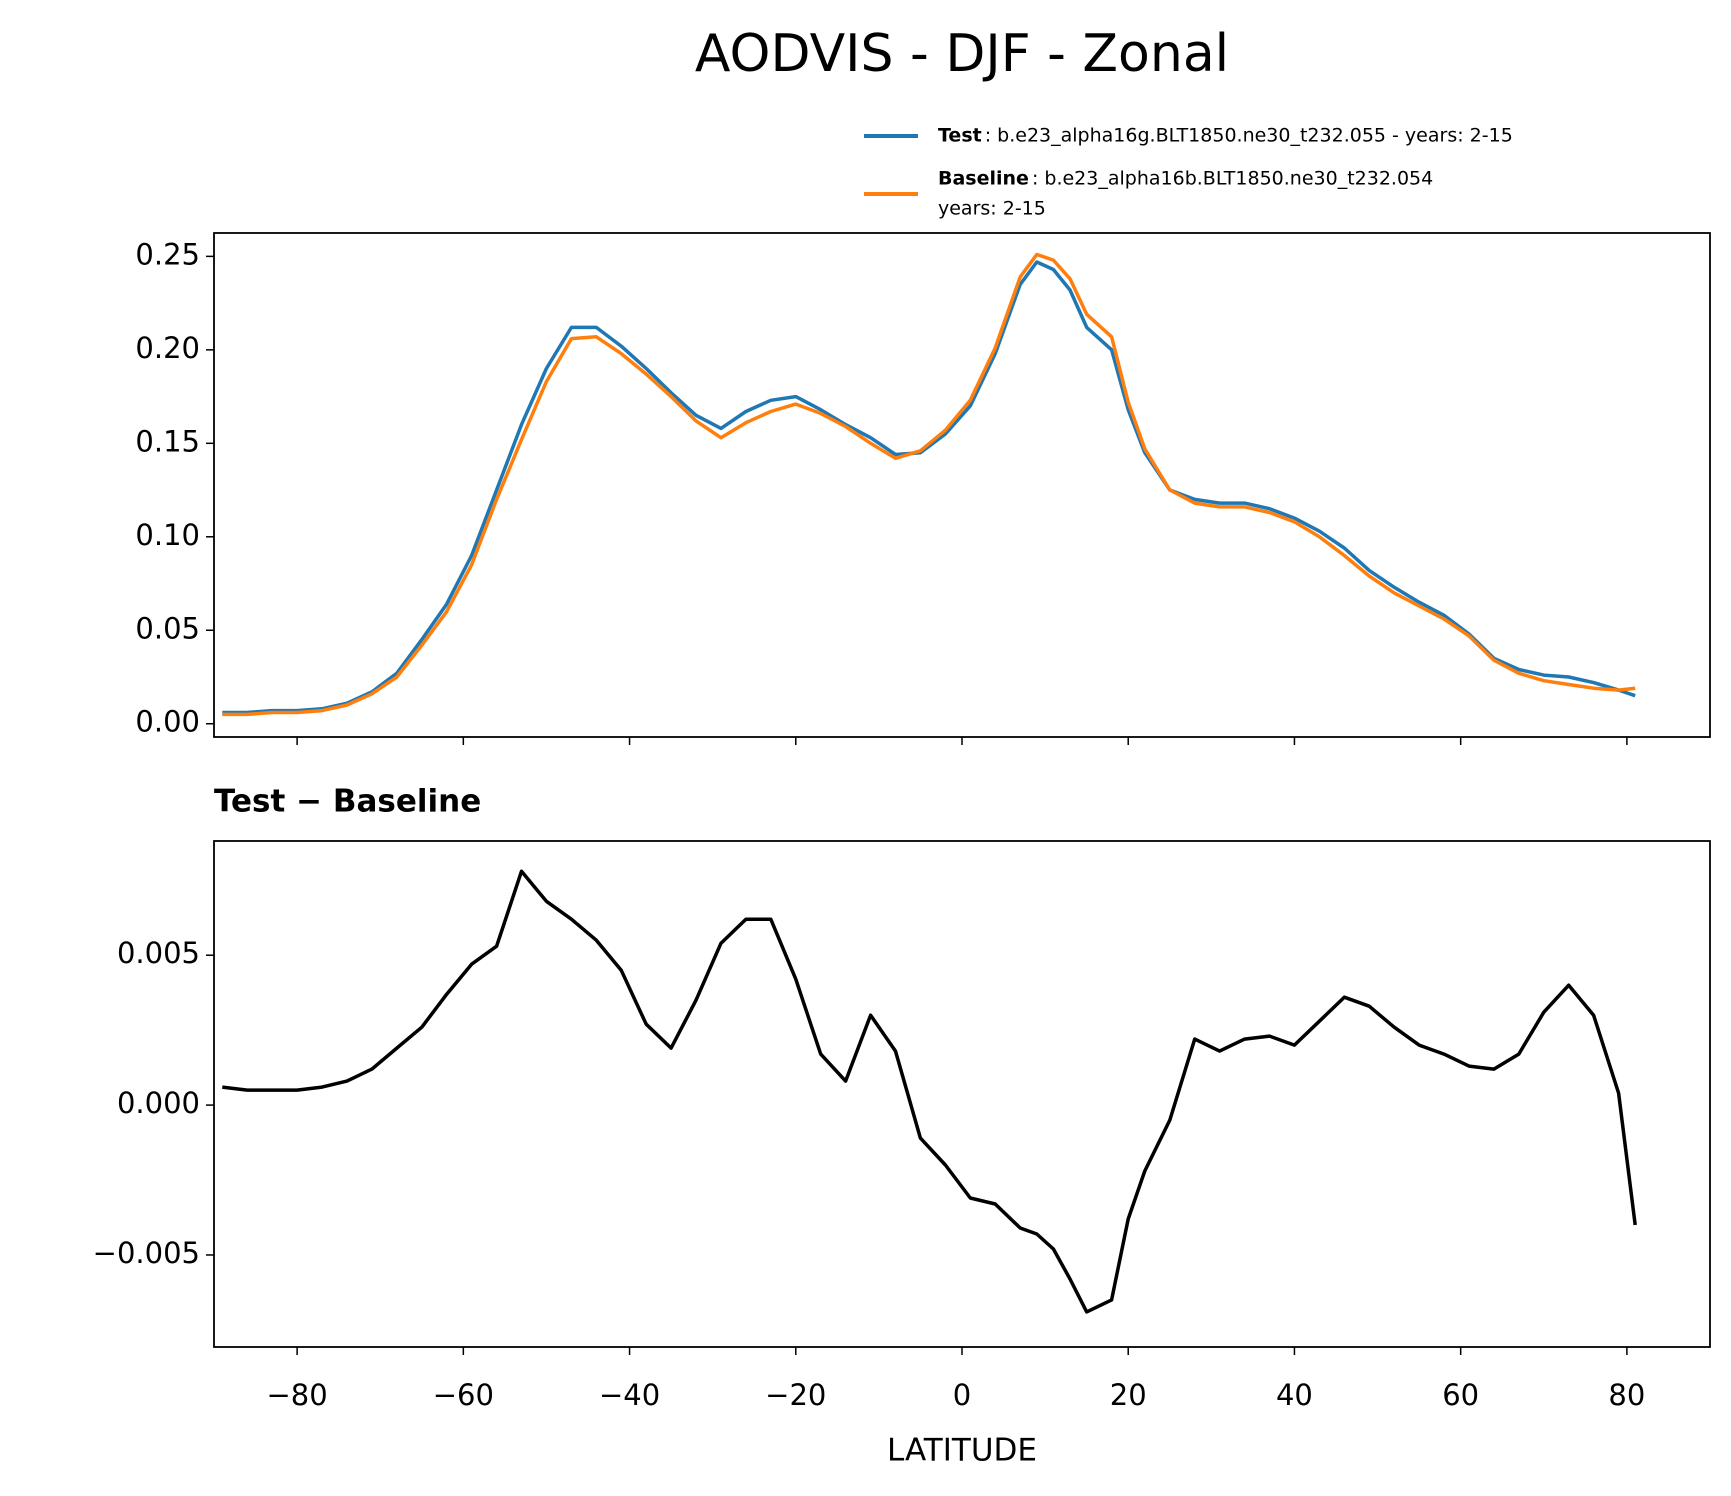  I want to click on legend-label: Baseline, so click(983, 179).